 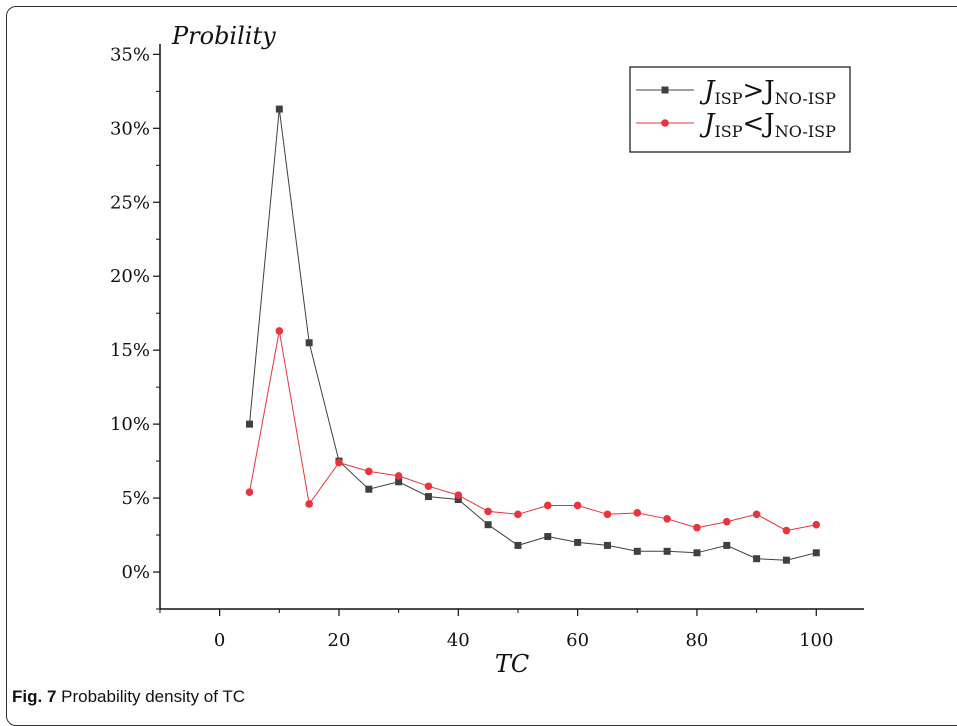 I want to click on y-tick-label: 0%, so click(x=135, y=572).